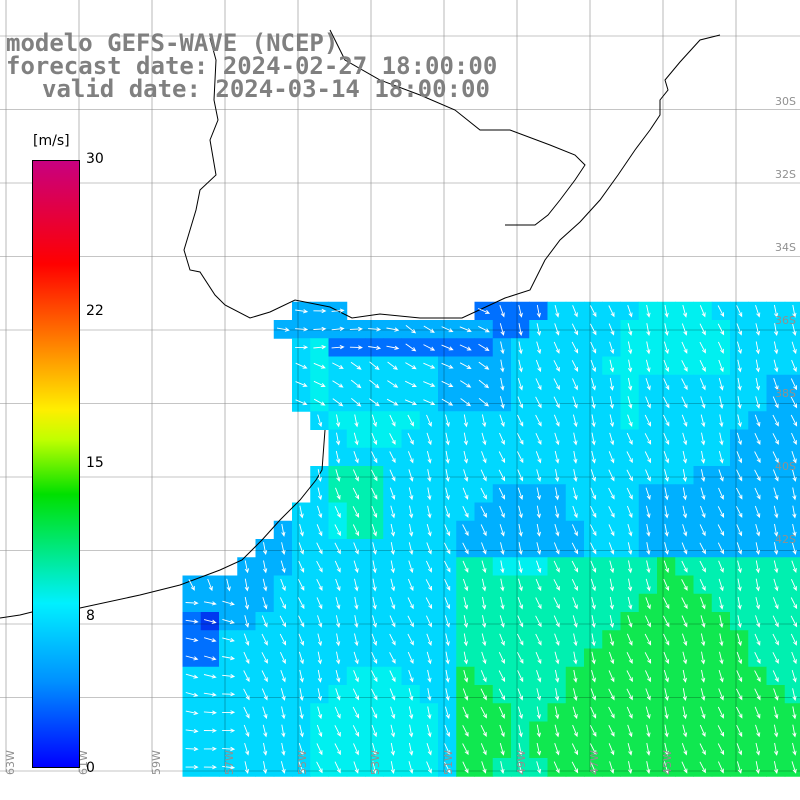 Image resolution: width=800 pixels, height=800 pixels. What do you see at coordinates (785, 320) in the screenshot?
I see `lat-label: 36S` at bounding box center [785, 320].